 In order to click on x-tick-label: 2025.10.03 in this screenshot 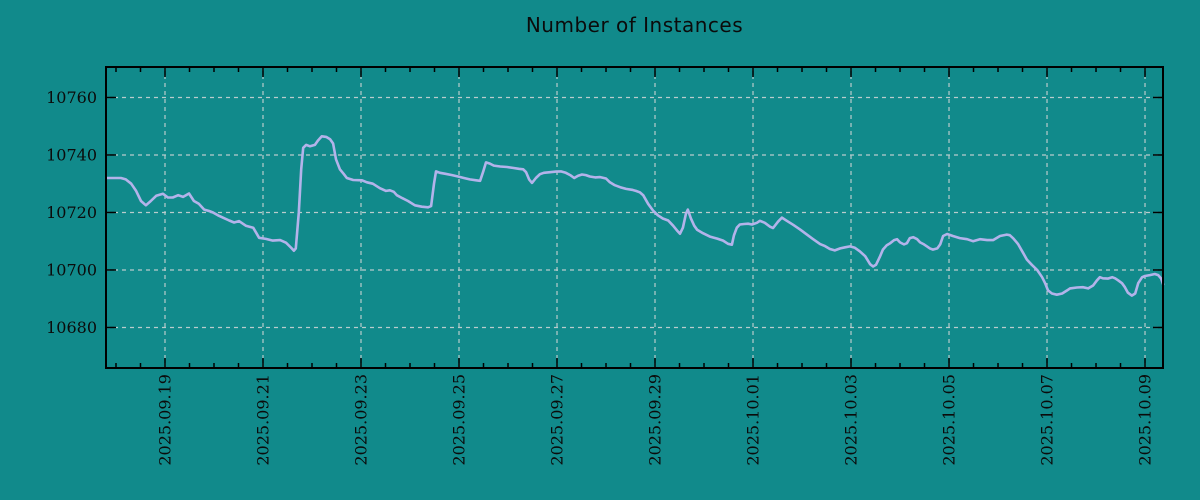, I will do `click(851, 420)`.